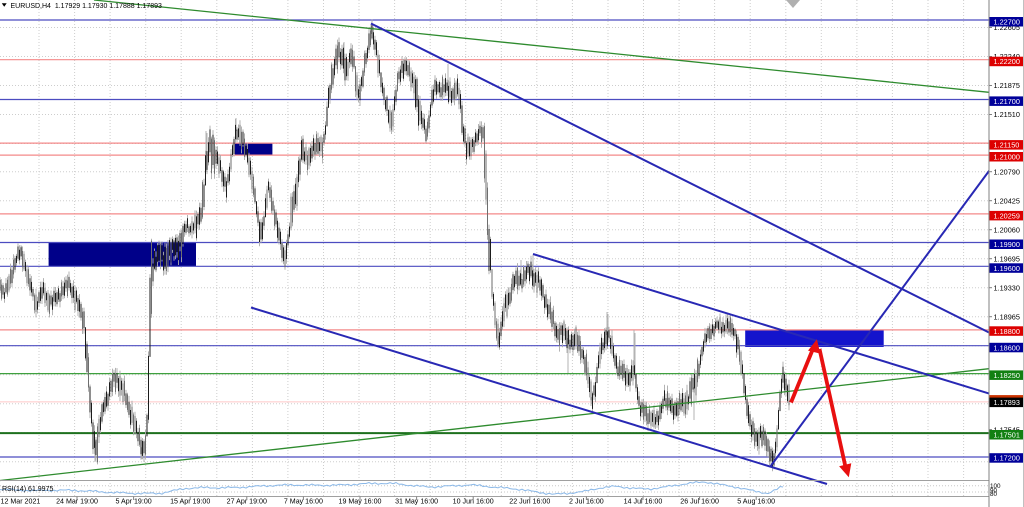 Image resolution: width=1024 pixels, height=507 pixels. I want to click on svg-text: 1.21150, so click(1007, 145).